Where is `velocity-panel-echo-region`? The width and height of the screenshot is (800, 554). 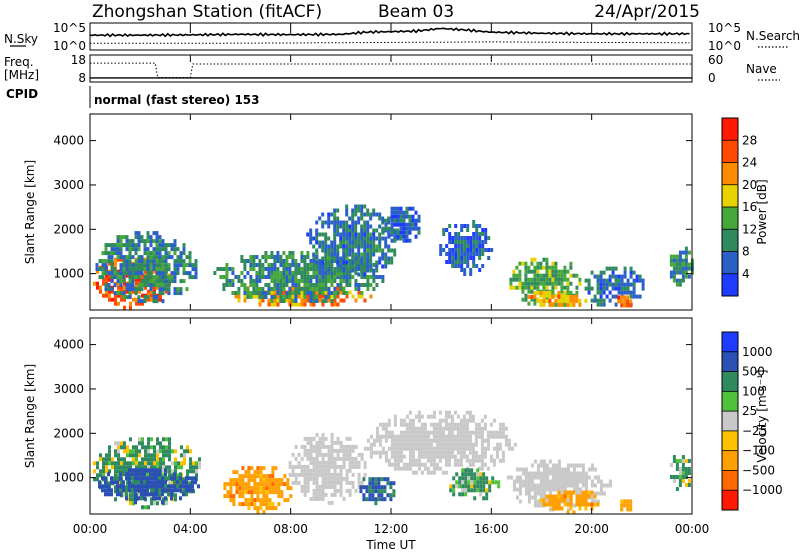
velocity-panel-echo-region is located at coordinates (149, 486).